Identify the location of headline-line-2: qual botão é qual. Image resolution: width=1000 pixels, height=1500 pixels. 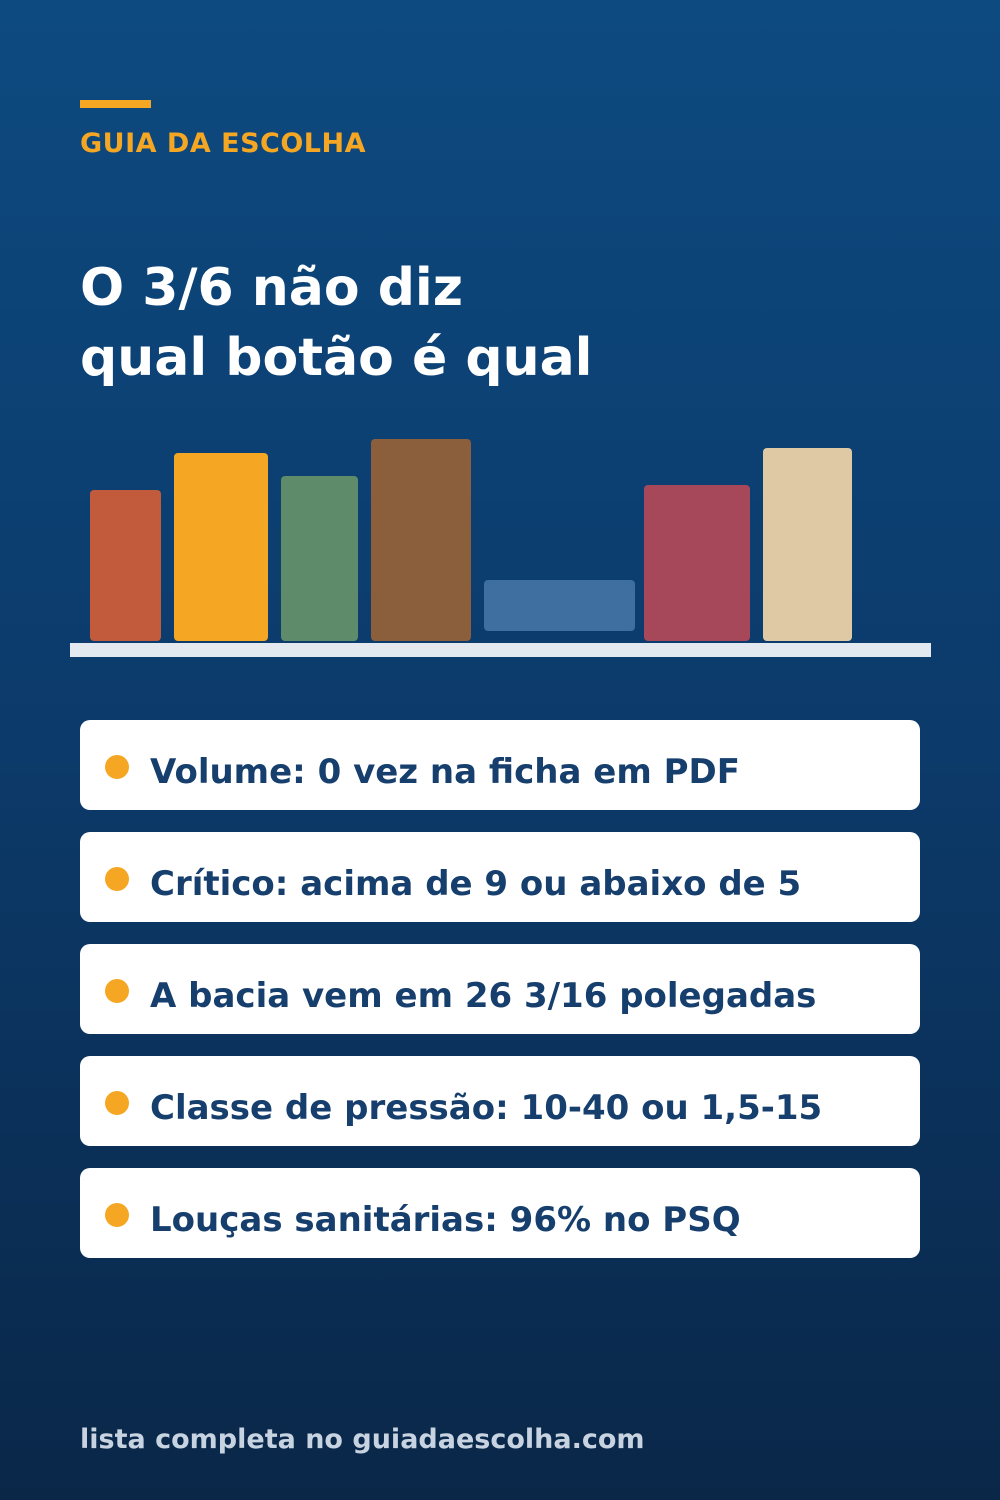
(336, 358).